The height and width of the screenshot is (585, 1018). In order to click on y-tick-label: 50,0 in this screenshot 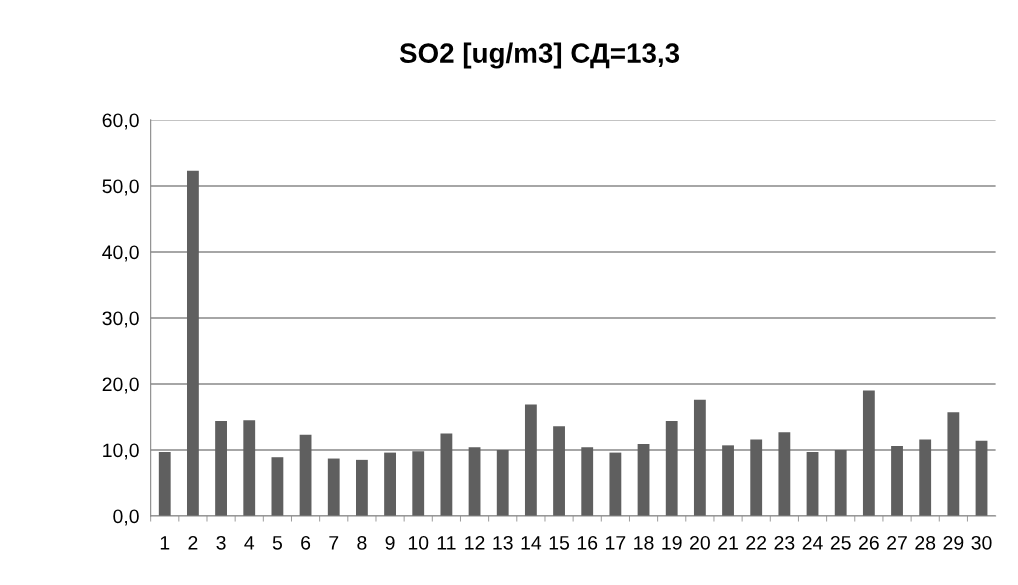, I will do `click(120, 187)`.